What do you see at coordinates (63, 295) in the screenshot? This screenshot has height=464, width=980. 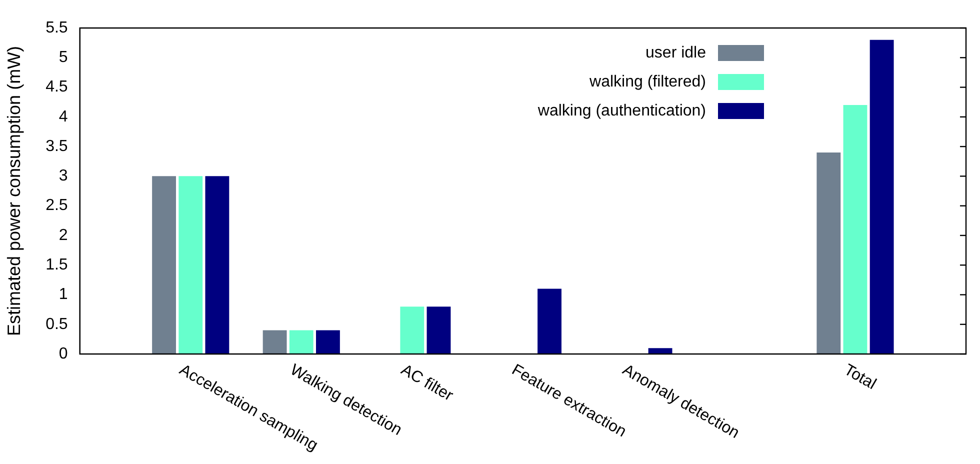 I see `y-tick-label: 1` at bounding box center [63, 295].